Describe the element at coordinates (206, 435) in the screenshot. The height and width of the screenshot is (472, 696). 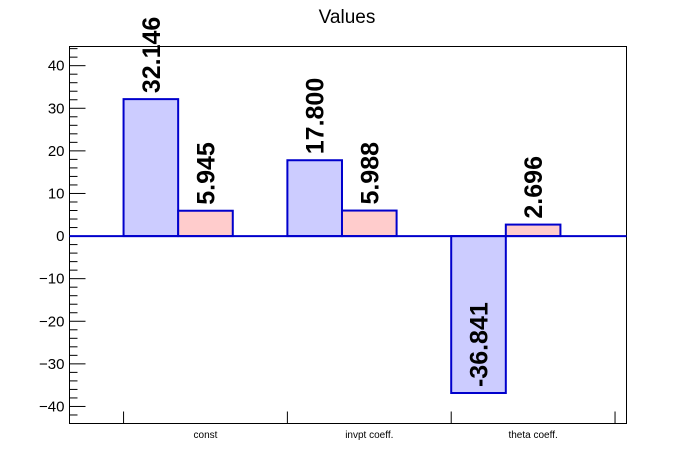
I see `x-category-label: const` at that location.